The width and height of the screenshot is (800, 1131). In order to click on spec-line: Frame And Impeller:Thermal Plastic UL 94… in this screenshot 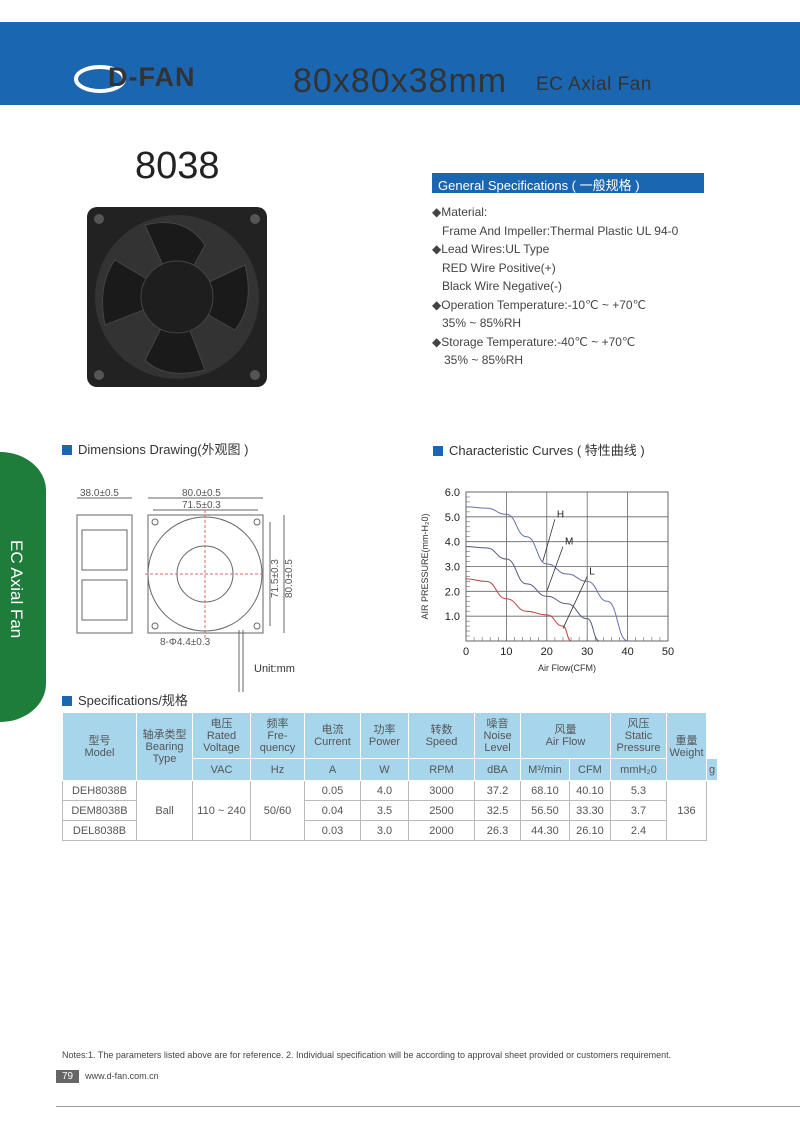, I will do `click(560, 230)`.